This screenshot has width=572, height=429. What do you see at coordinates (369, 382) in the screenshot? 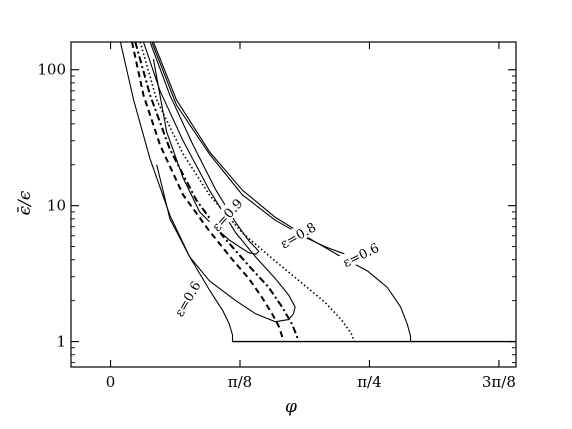
I see `x-tick-label-3: π/4` at bounding box center [369, 382].